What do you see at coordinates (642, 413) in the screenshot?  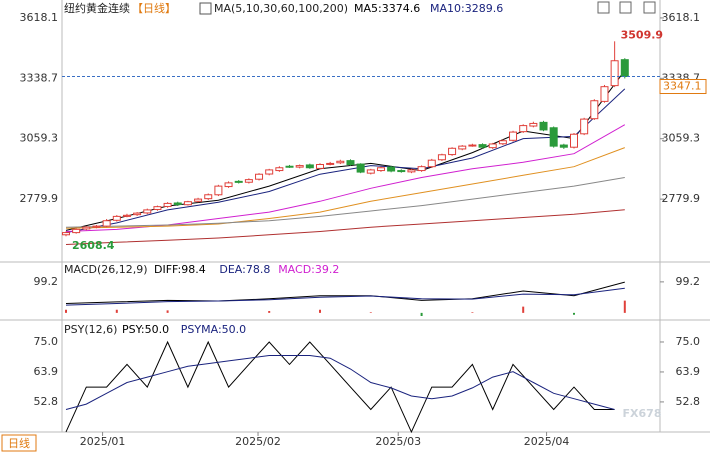 I see `watermark: FX678` at bounding box center [642, 413].